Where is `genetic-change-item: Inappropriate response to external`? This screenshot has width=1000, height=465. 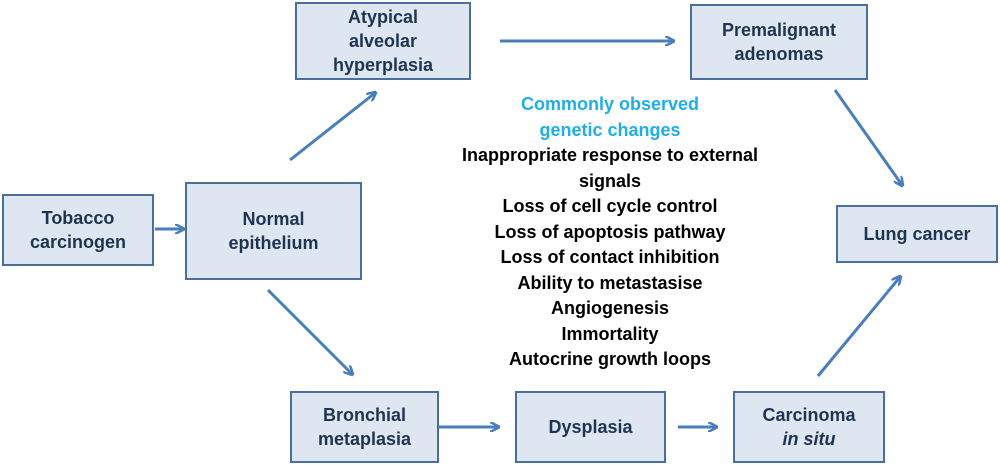 genetic-change-item: Inappropriate response to external is located at coordinates (610, 155).